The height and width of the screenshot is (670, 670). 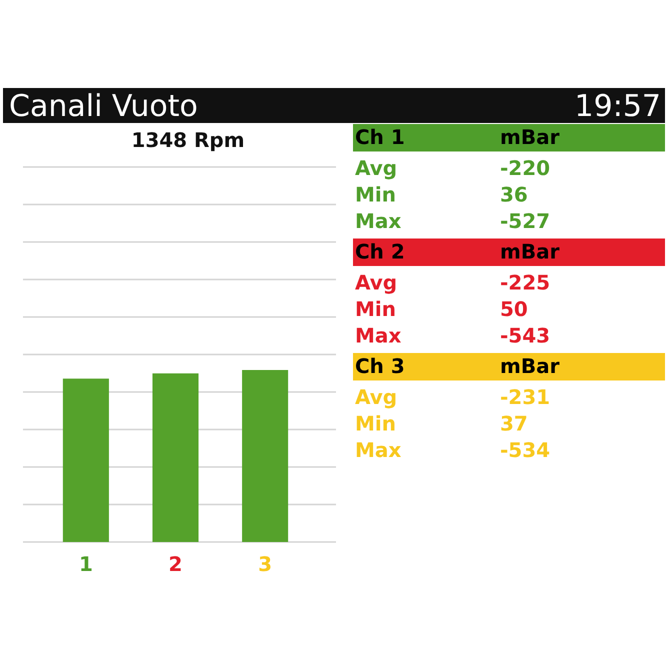 I want to click on data-label: -527, so click(x=525, y=221).